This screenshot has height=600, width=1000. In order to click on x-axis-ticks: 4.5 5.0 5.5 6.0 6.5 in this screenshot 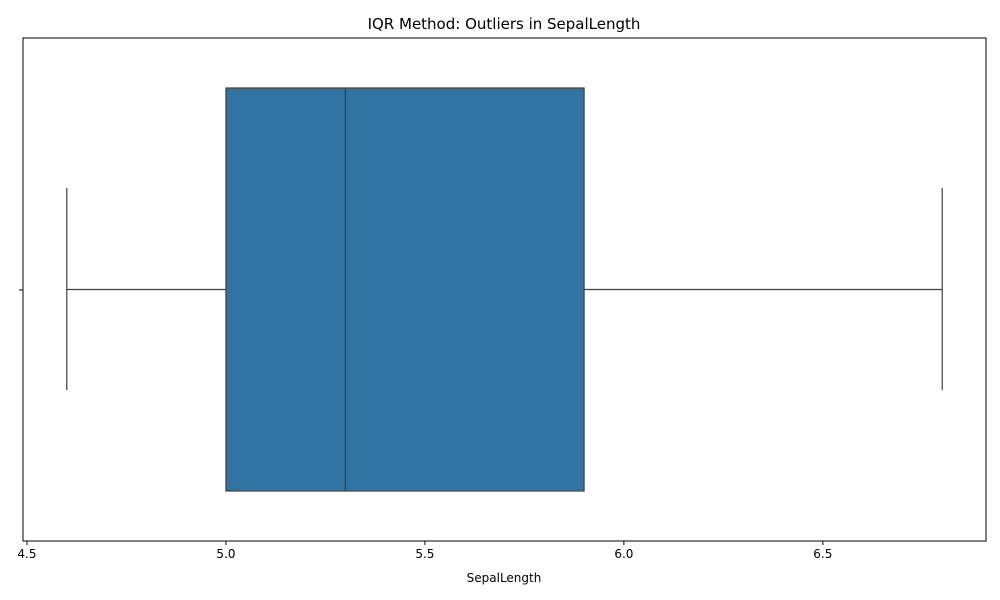, I will do `click(424, 551)`.